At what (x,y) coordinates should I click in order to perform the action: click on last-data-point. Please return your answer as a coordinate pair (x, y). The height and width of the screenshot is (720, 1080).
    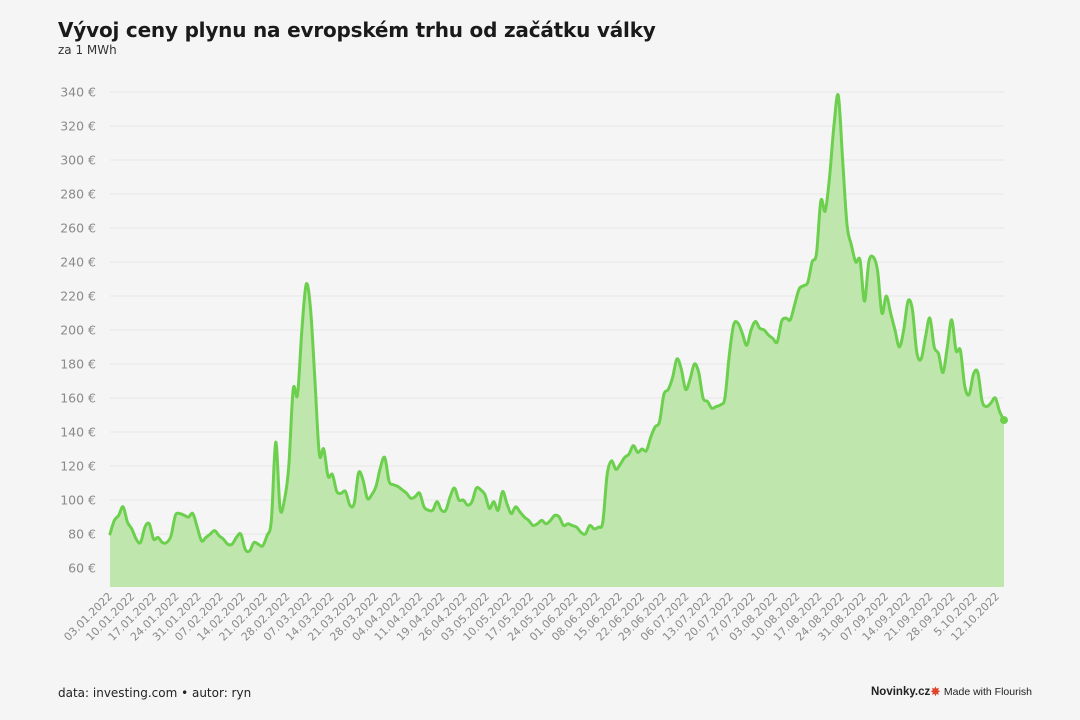
    Looking at the image, I should click on (1004, 420).